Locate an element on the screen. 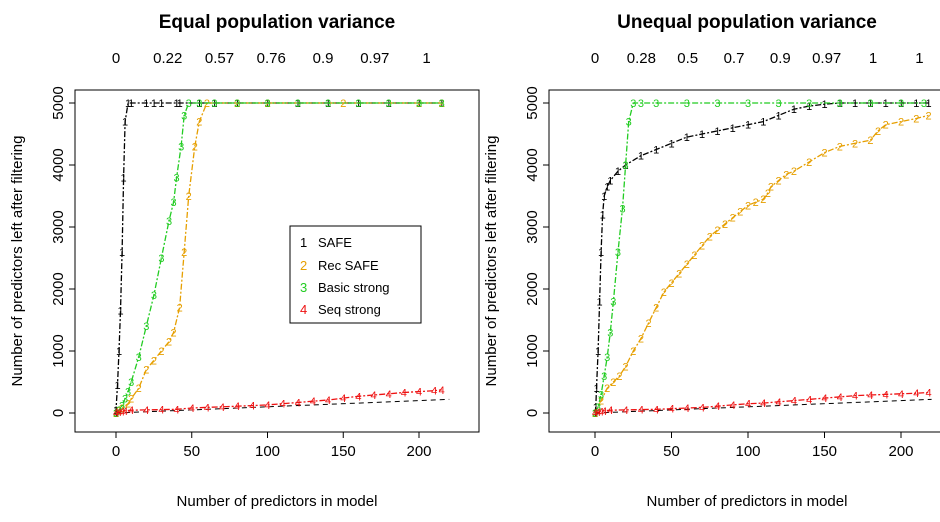 The image size is (940, 522). right-point-basic-strong-21: 3 is located at coordinates (901, 104).